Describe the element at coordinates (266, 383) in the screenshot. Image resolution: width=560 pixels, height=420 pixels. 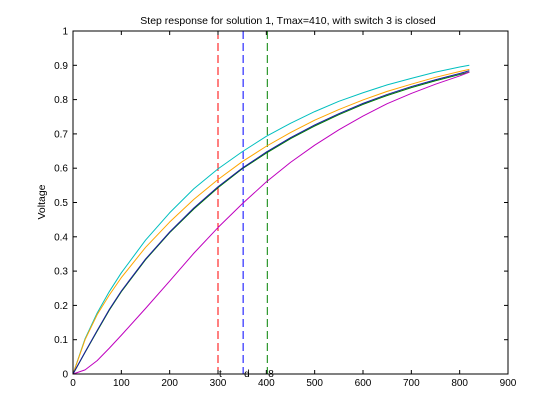
I see `x-tick-label: 400` at that location.